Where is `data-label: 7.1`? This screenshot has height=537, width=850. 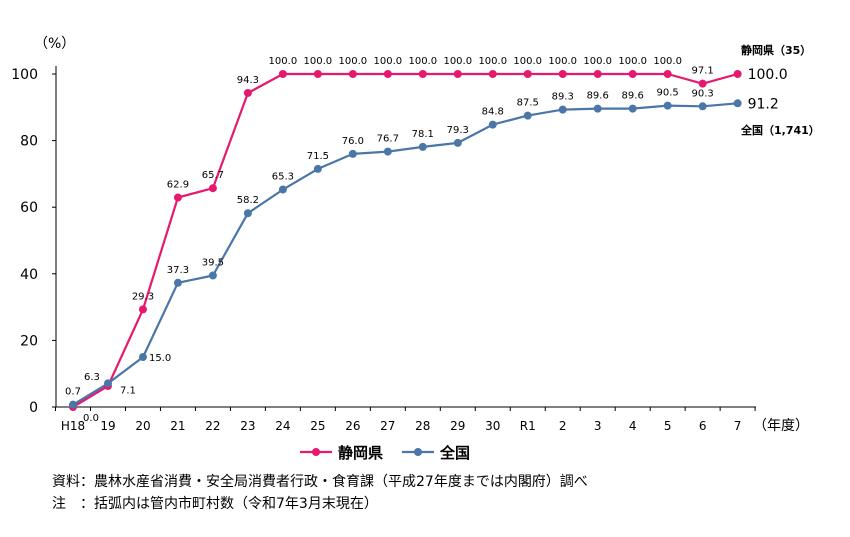
data-label: 7.1 is located at coordinates (128, 390).